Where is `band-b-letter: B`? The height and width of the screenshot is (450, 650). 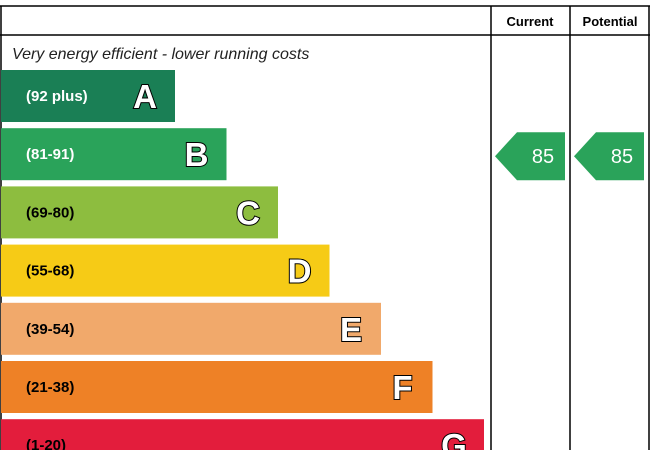
band-b-letter: B is located at coordinates (197, 154).